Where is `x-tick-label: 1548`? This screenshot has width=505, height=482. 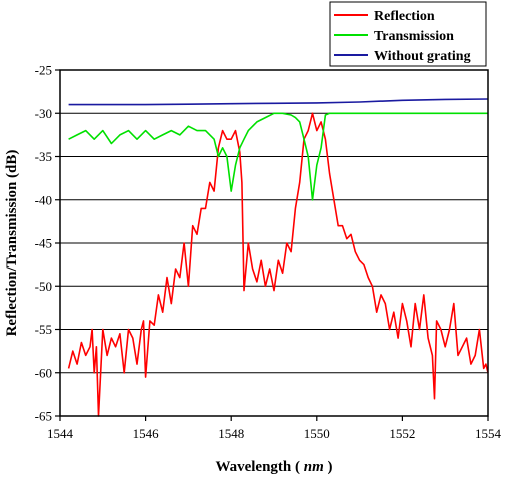 x-tick-label: 1548 is located at coordinates (231, 433).